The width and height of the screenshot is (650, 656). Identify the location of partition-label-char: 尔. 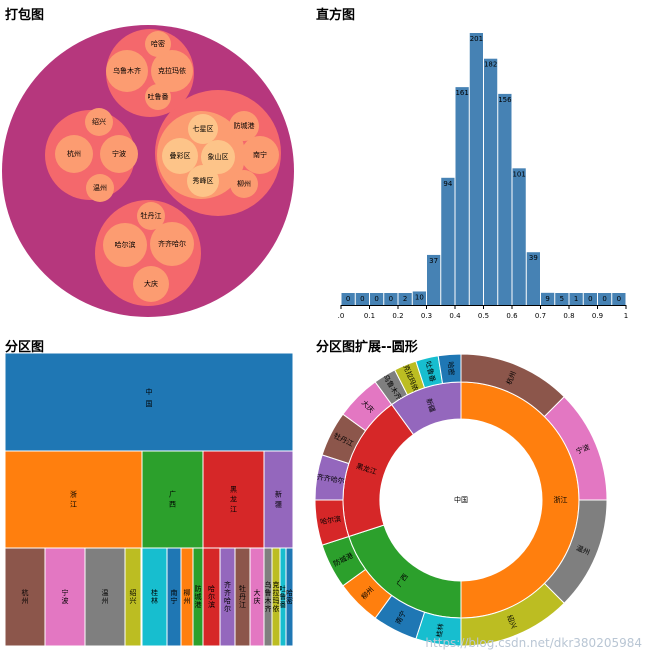
(211, 596).